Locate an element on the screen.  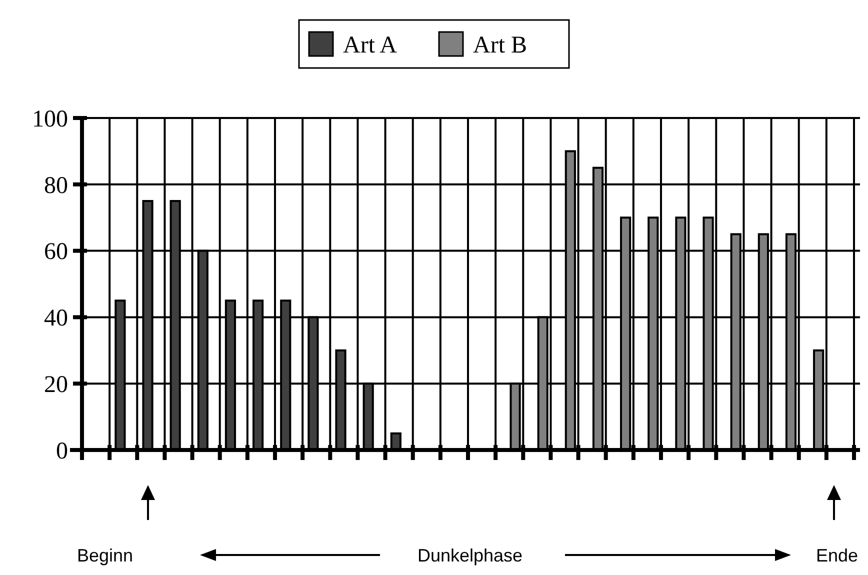
text: Dunkelphase is located at coordinates (470, 555).